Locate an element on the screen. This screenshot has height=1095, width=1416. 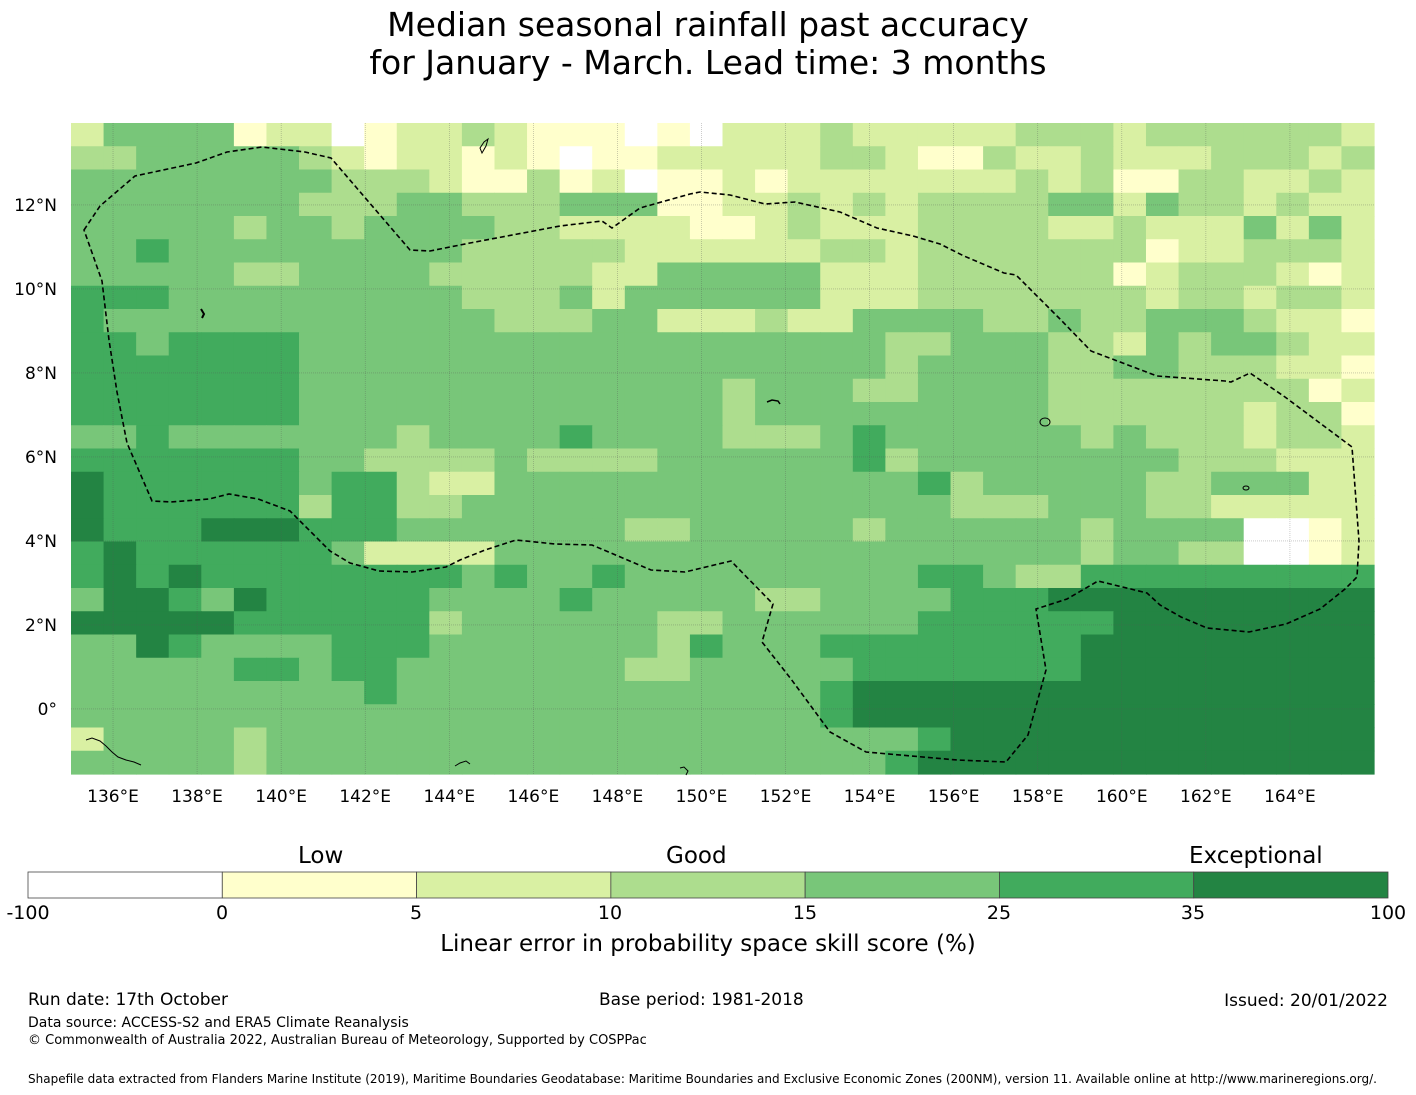
colorbar-tick: 0 is located at coordinates (222, 913).